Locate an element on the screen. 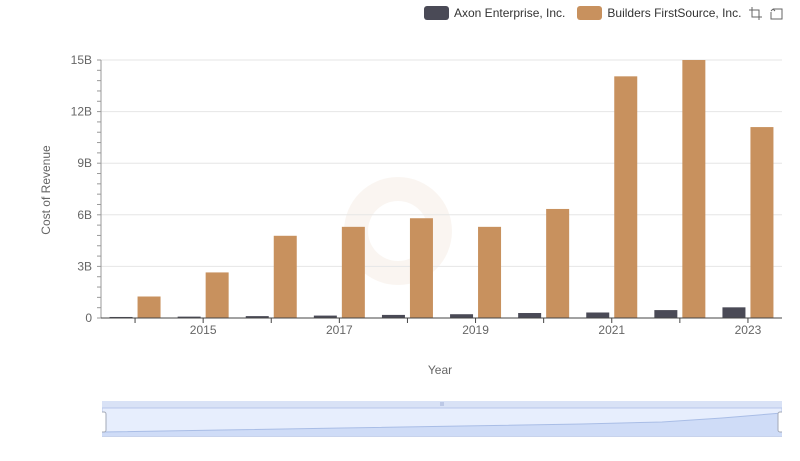  legend-swatch-axon is located at coordinates (436, 13).